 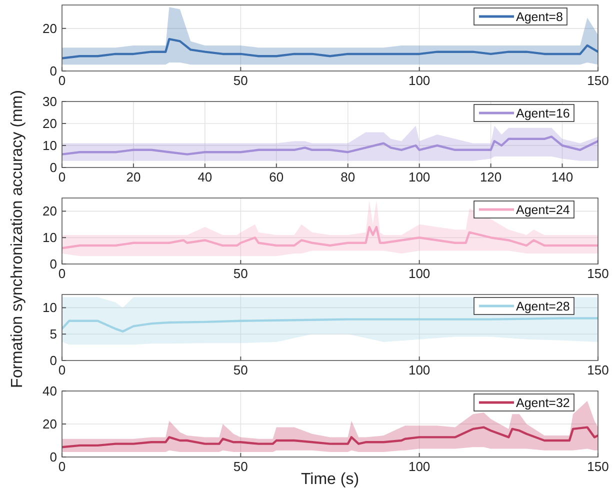 What do you see at coordinates (543, 113) in the screenshot?
I see `legend-label: Agent=16` at bounding box center [543, 113].